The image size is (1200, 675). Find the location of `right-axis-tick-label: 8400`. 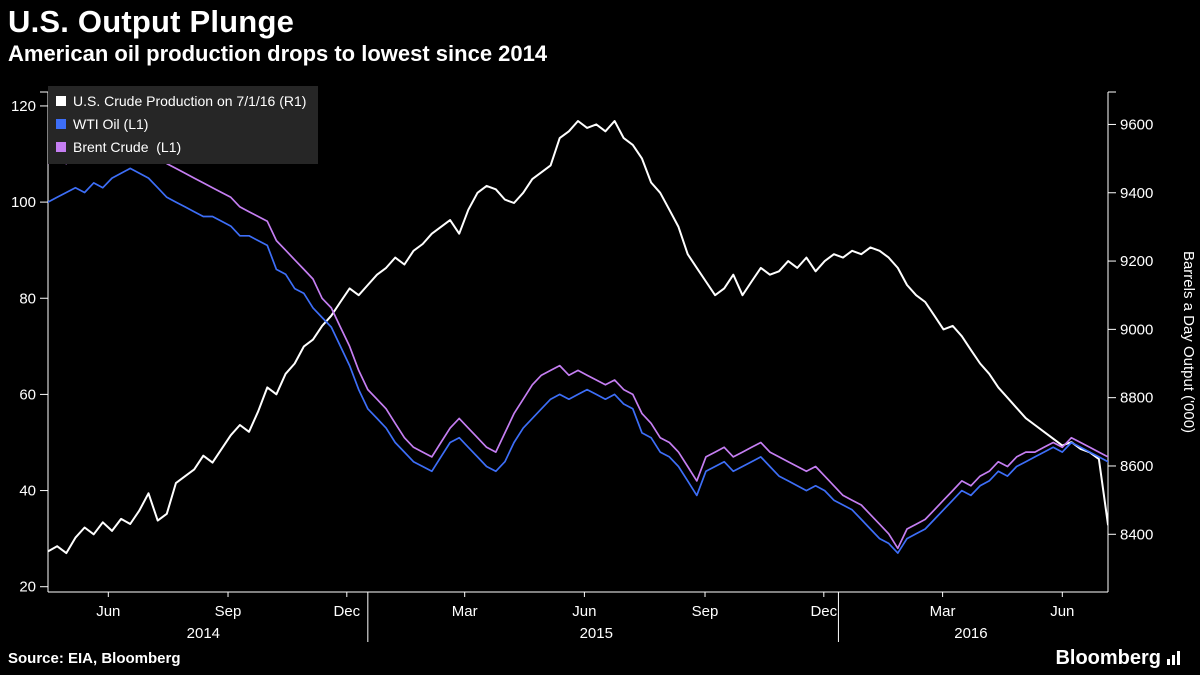

right-axis-tick-label: 8400 is located at coordinates (1136, 534).